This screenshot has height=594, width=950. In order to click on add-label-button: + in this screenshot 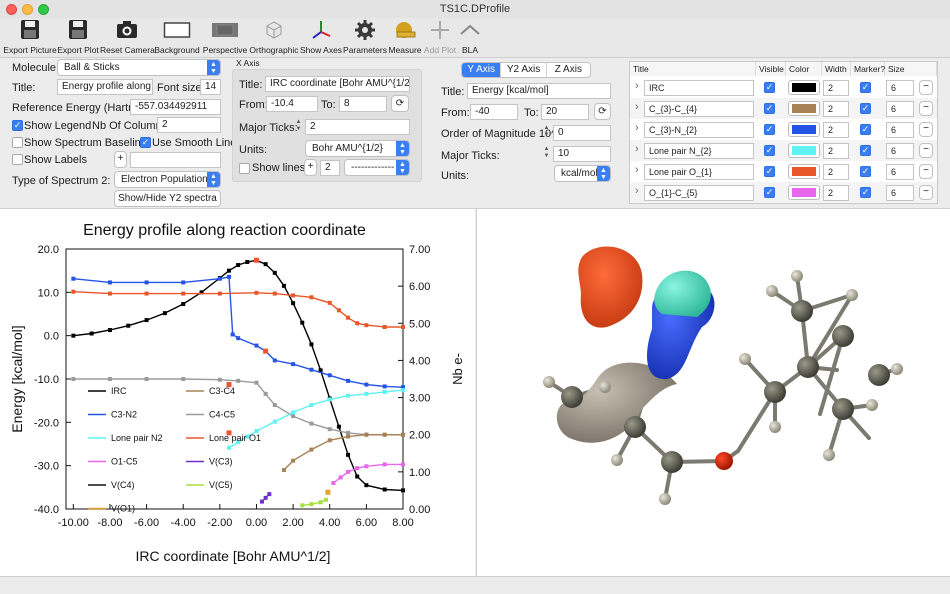, I will do `click(120, 159)`.